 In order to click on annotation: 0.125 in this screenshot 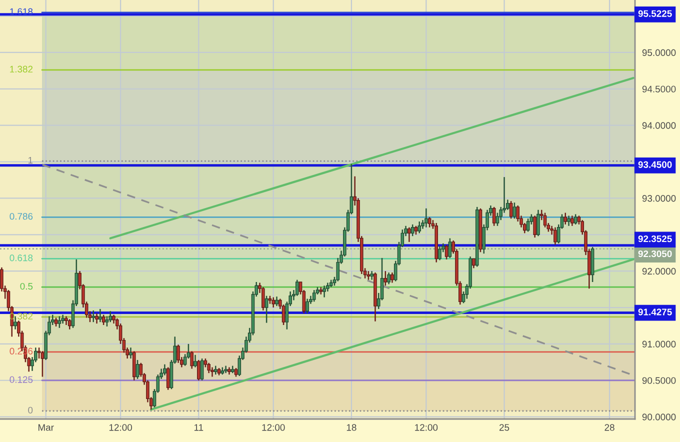, I will do `click(21, 379)`.